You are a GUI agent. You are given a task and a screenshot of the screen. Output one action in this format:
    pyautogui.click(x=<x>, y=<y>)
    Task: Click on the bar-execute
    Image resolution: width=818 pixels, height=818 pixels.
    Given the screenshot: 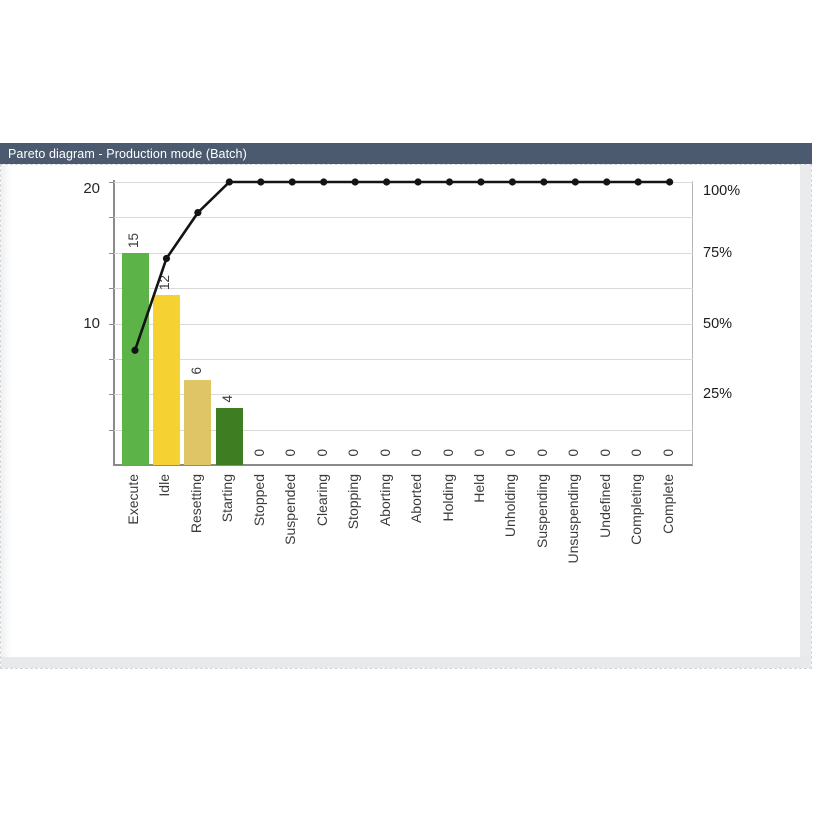 What is the action you would take?
    pyautogui.click(x=135, y=359)
    